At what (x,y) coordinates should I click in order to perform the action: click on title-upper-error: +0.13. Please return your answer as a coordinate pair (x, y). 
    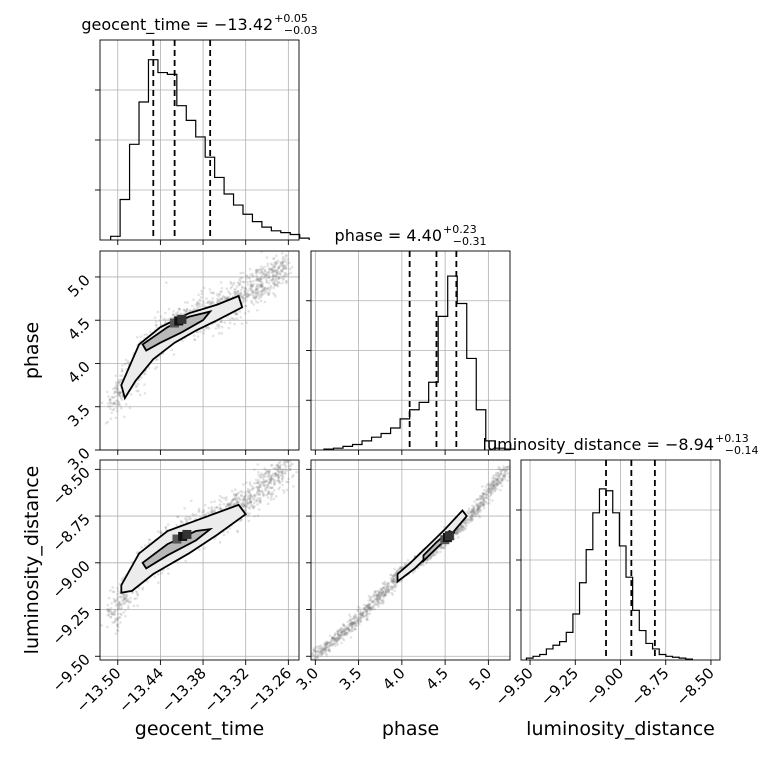
    Looking at the image, I should click on (732, 438).